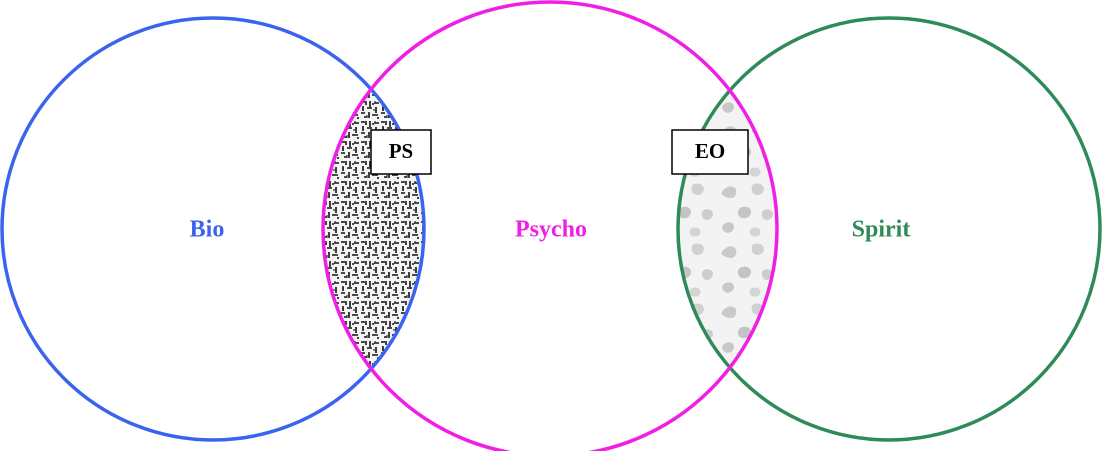  Describe the element at coordinates (881, 230) in the screenshot. I see `spirit-label: Spirit` at that location.